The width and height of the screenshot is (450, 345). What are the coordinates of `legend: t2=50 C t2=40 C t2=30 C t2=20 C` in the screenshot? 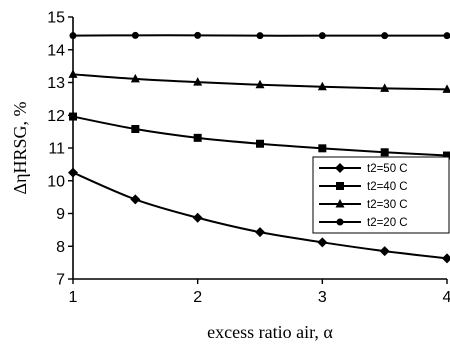 It's located at (381, 195).